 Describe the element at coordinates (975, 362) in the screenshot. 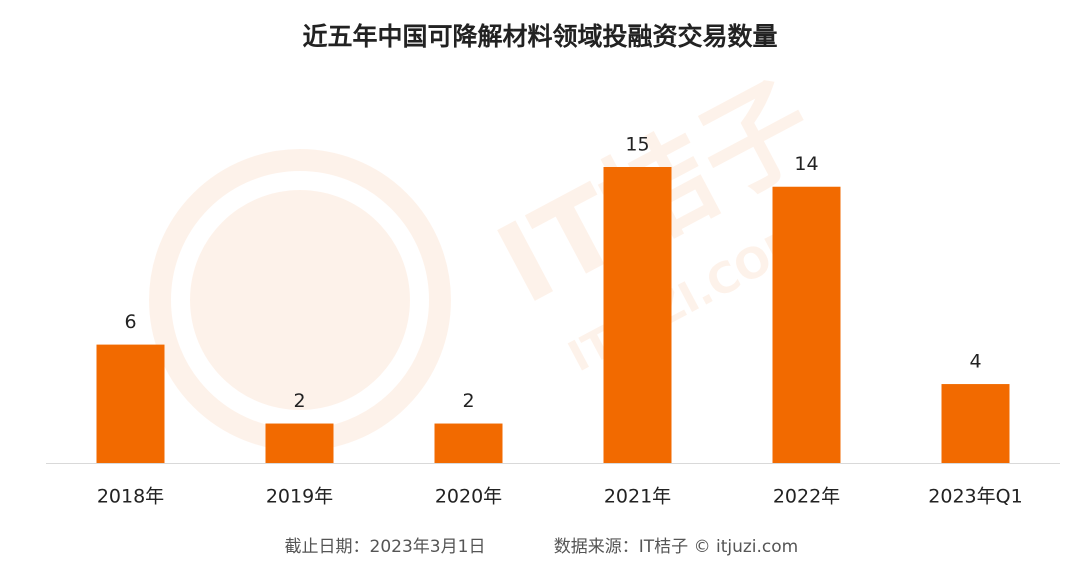

I see `value-label: 4` at that location.